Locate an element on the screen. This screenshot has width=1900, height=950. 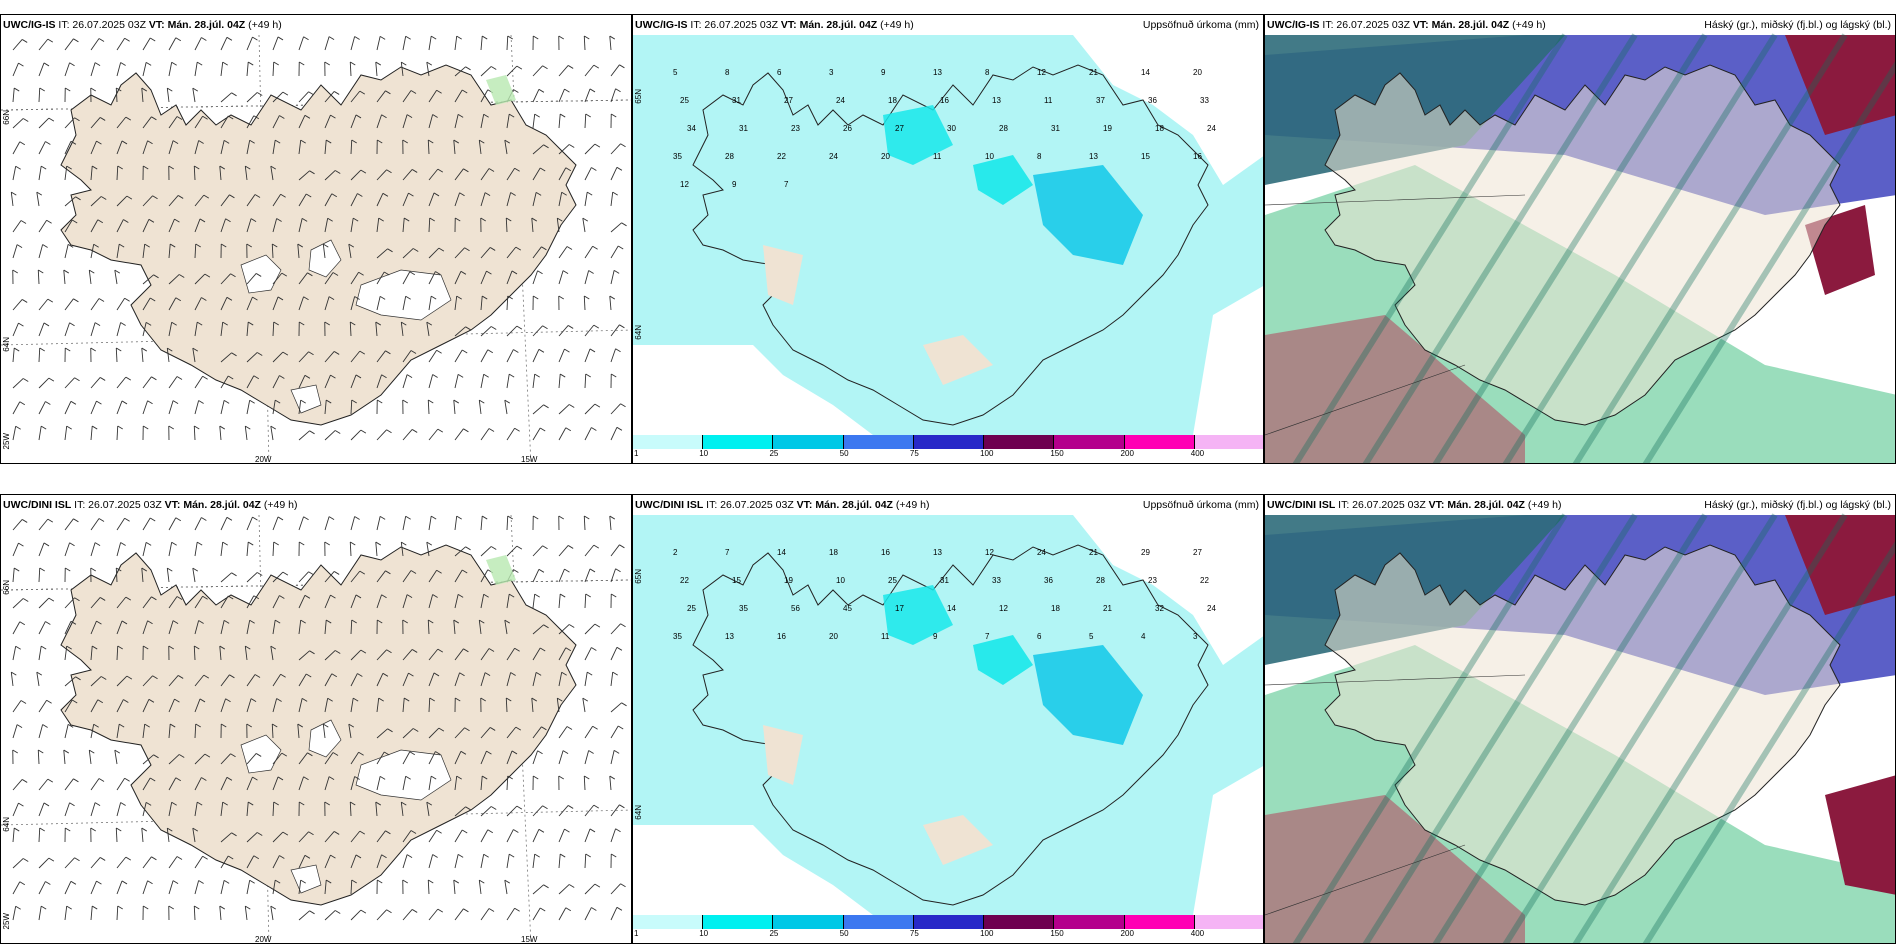
lat-label-64n: 64N is located at coordinates (638, 812).